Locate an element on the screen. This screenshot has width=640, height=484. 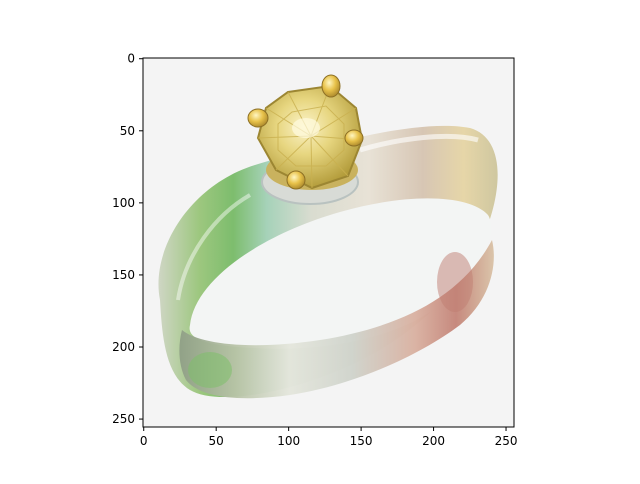
prong-right is located at coordinates (354, 138).